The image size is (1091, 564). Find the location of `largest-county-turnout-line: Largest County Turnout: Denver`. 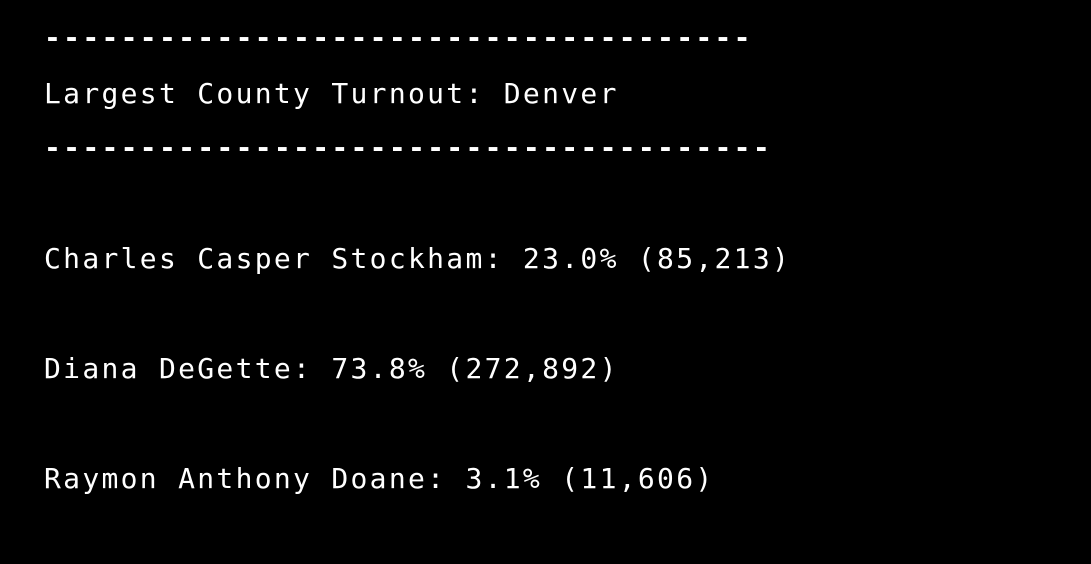

largest-county-turnout-line: Largest County Turnout: Denver is located at coordinates (331, 93).